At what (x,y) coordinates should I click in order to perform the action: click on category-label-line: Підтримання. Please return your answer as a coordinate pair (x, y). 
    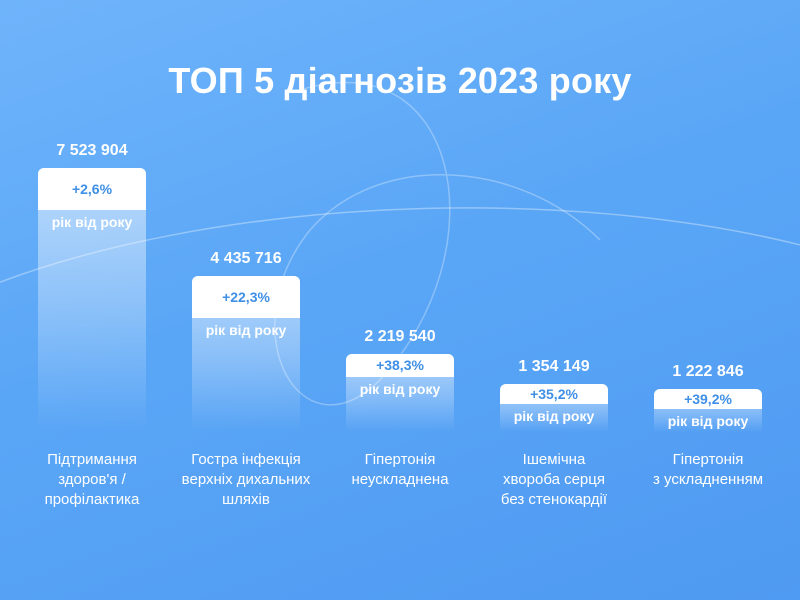
    Looking at the image, I should click on (92, 459).